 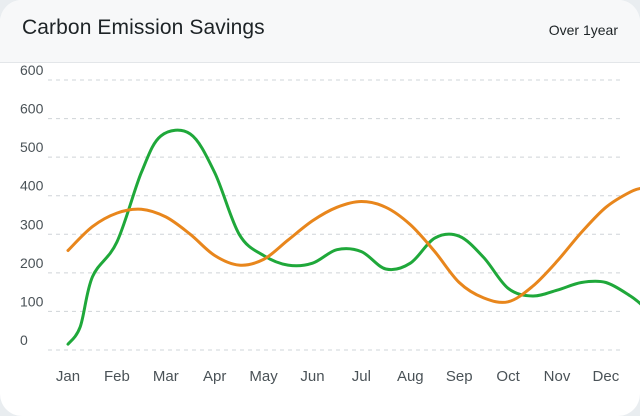 What do you see at coordinates (166, 376) in the screenshot?
I see `x-tick-label: Mar` at bounding box center [166, 376].